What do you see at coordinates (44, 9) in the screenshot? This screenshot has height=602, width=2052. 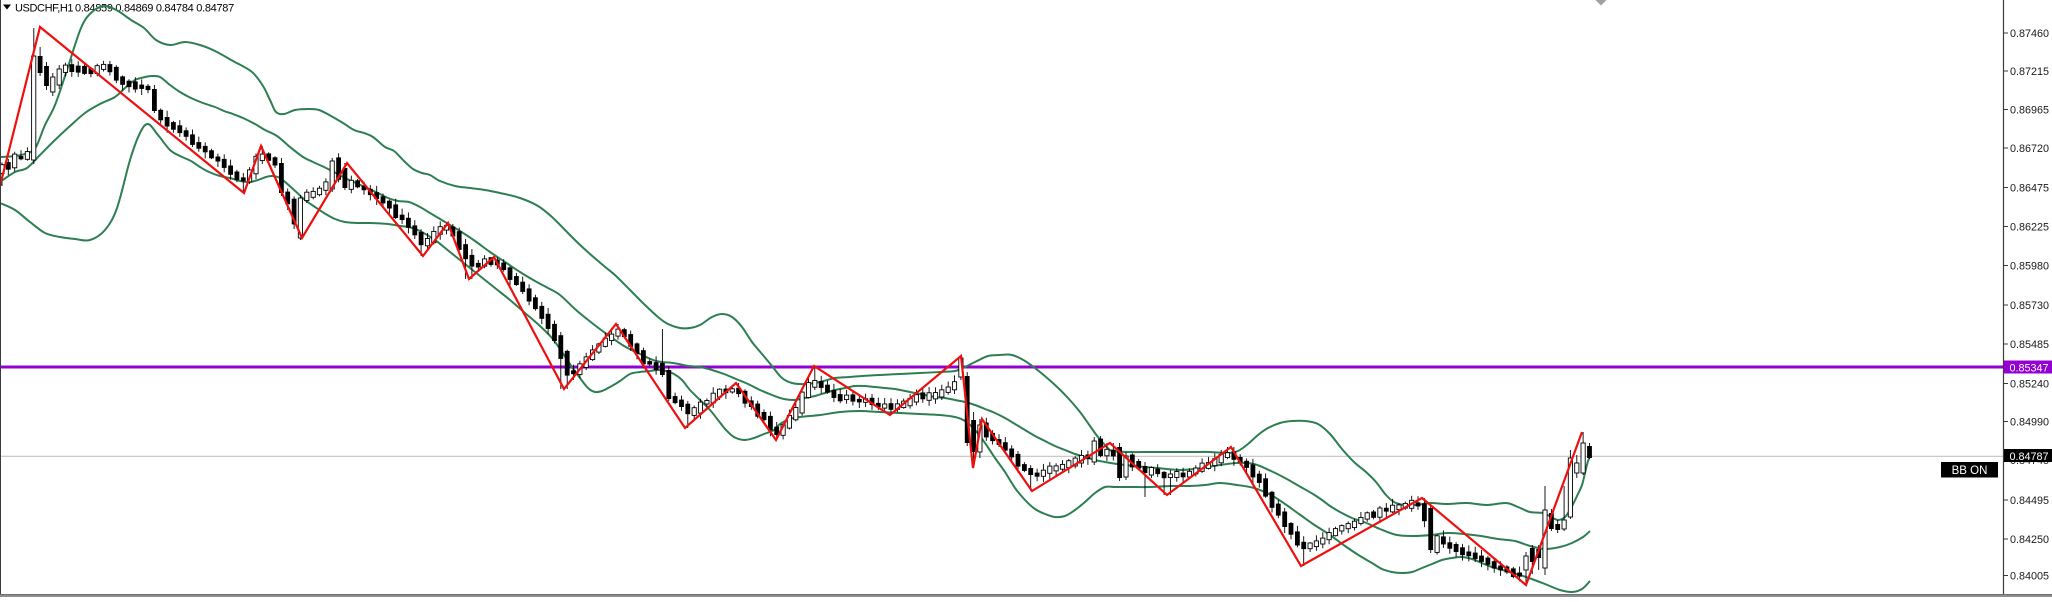 I see `svg-text: USDCHF,H1` at bounding box center [44, 9].